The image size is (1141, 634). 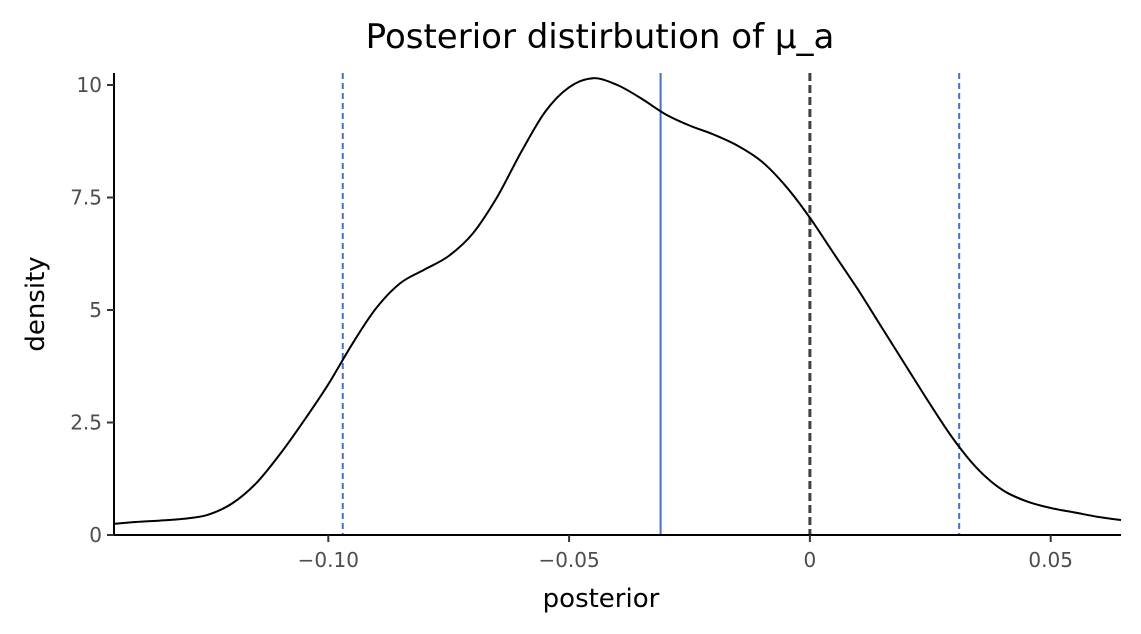 I want to click on y-axis-label: density, so click(x=36, y=303).